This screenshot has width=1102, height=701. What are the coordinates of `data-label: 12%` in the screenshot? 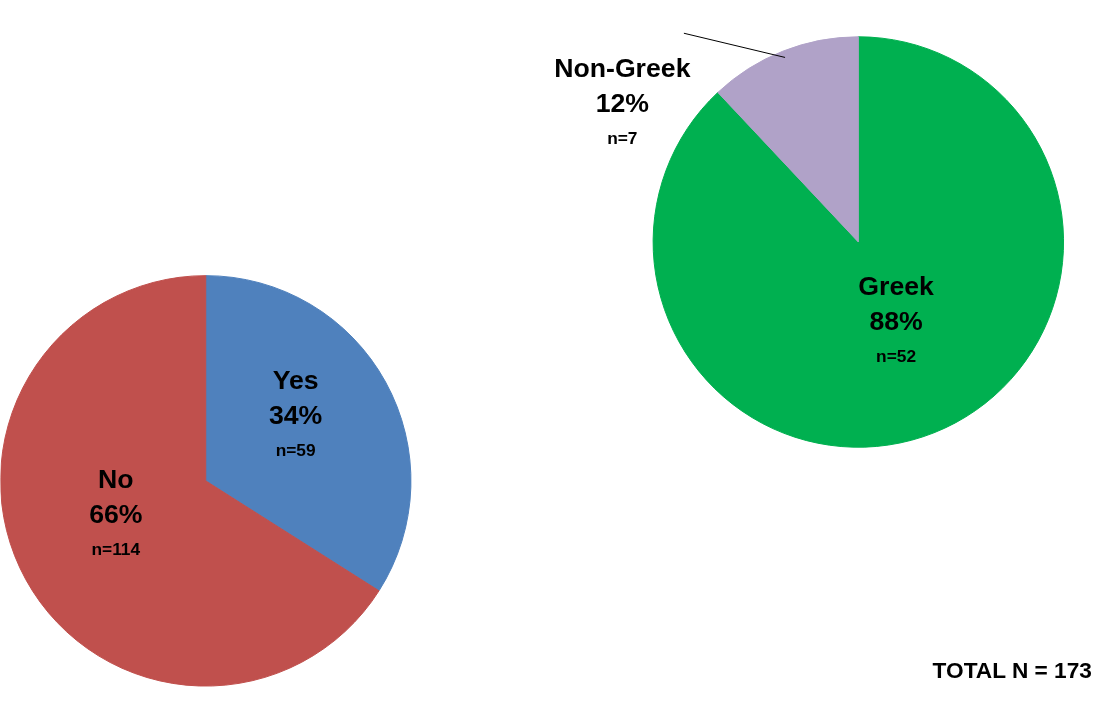 It's located at (622, 102).